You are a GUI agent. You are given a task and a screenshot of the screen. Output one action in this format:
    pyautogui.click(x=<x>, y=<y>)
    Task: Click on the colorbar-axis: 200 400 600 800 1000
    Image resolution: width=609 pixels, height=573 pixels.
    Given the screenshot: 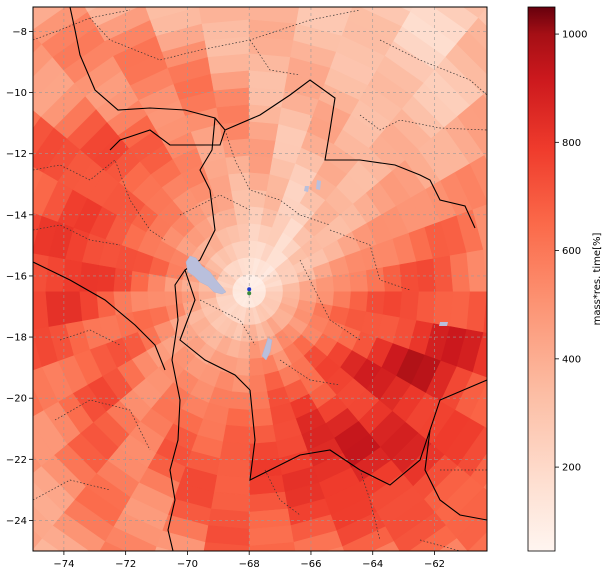 What is the action you would take?
    pyautogui.click(x=571, y=252)
    